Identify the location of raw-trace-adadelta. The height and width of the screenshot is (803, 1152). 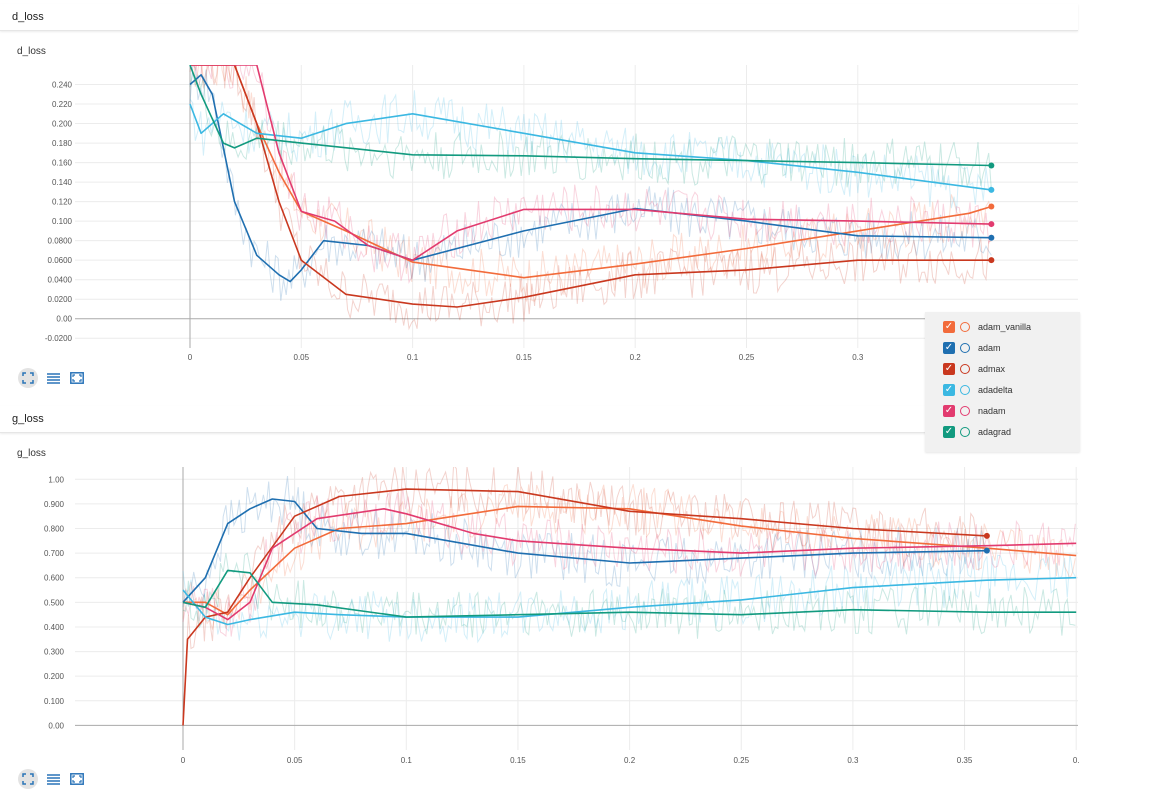
(590, 150).